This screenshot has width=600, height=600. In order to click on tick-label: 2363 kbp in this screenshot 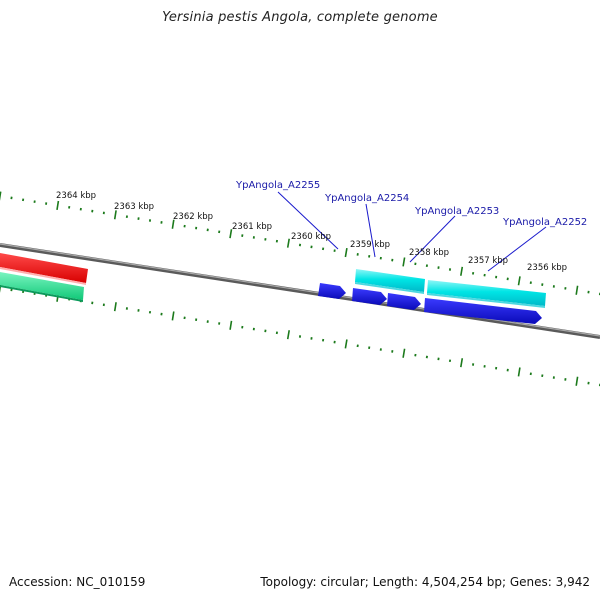, I will do `click(134, 207)`.